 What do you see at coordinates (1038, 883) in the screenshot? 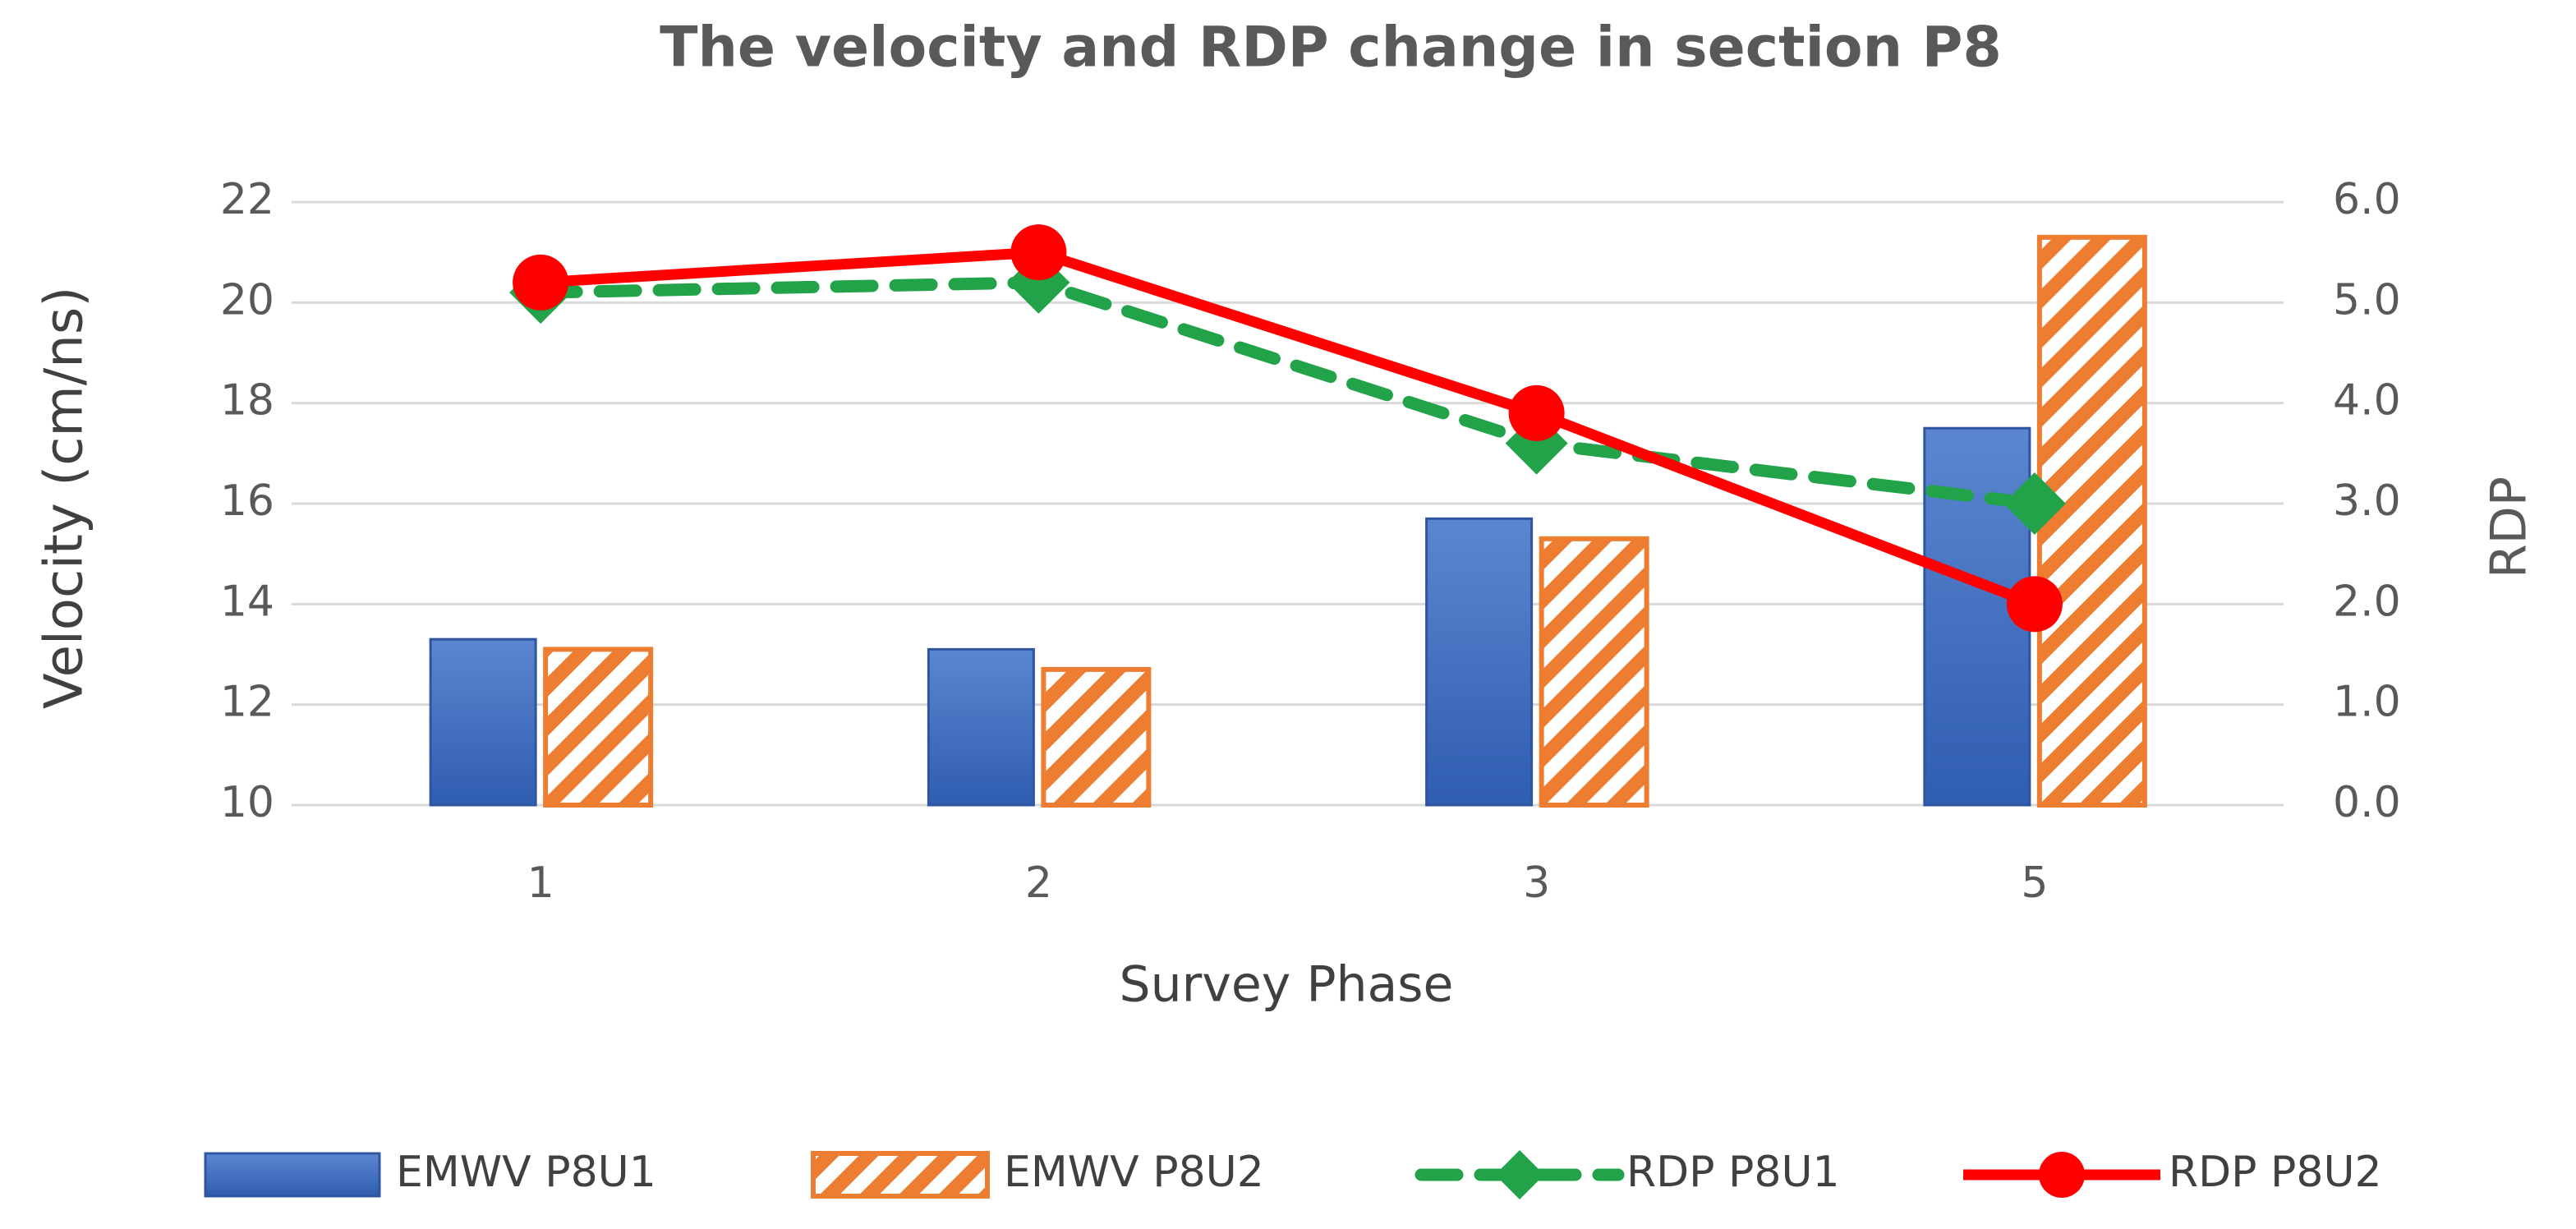
I see `x-tick-label: 2` at bounding box center [1038, 883].